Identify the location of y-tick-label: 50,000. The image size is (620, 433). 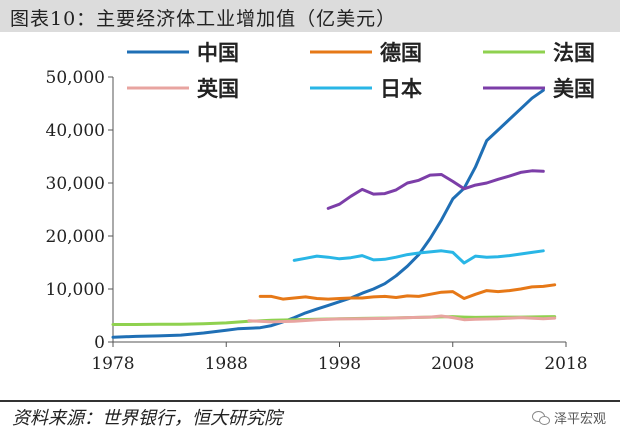
(75, 78).